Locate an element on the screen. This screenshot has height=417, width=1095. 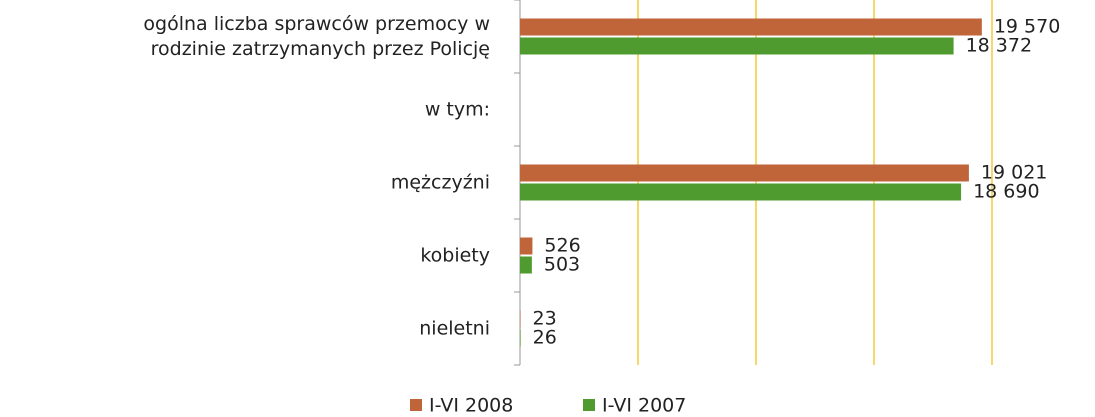
value-label: 503 is located at coordinates (562, 265).